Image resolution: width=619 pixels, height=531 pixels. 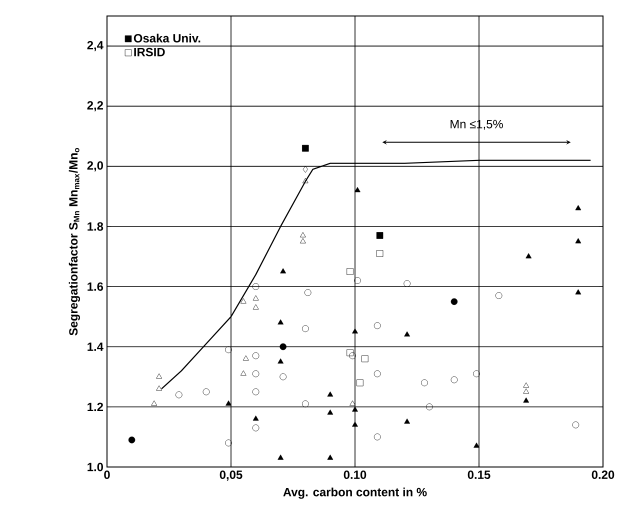 What do you see at coordinates (74, 242) in the screenshot?
I see `y-axis-title: Segregationfactor S$_{Mn}$ Mn$_{max}$/Mn$_{o}$` at bounding box center [74, 242].